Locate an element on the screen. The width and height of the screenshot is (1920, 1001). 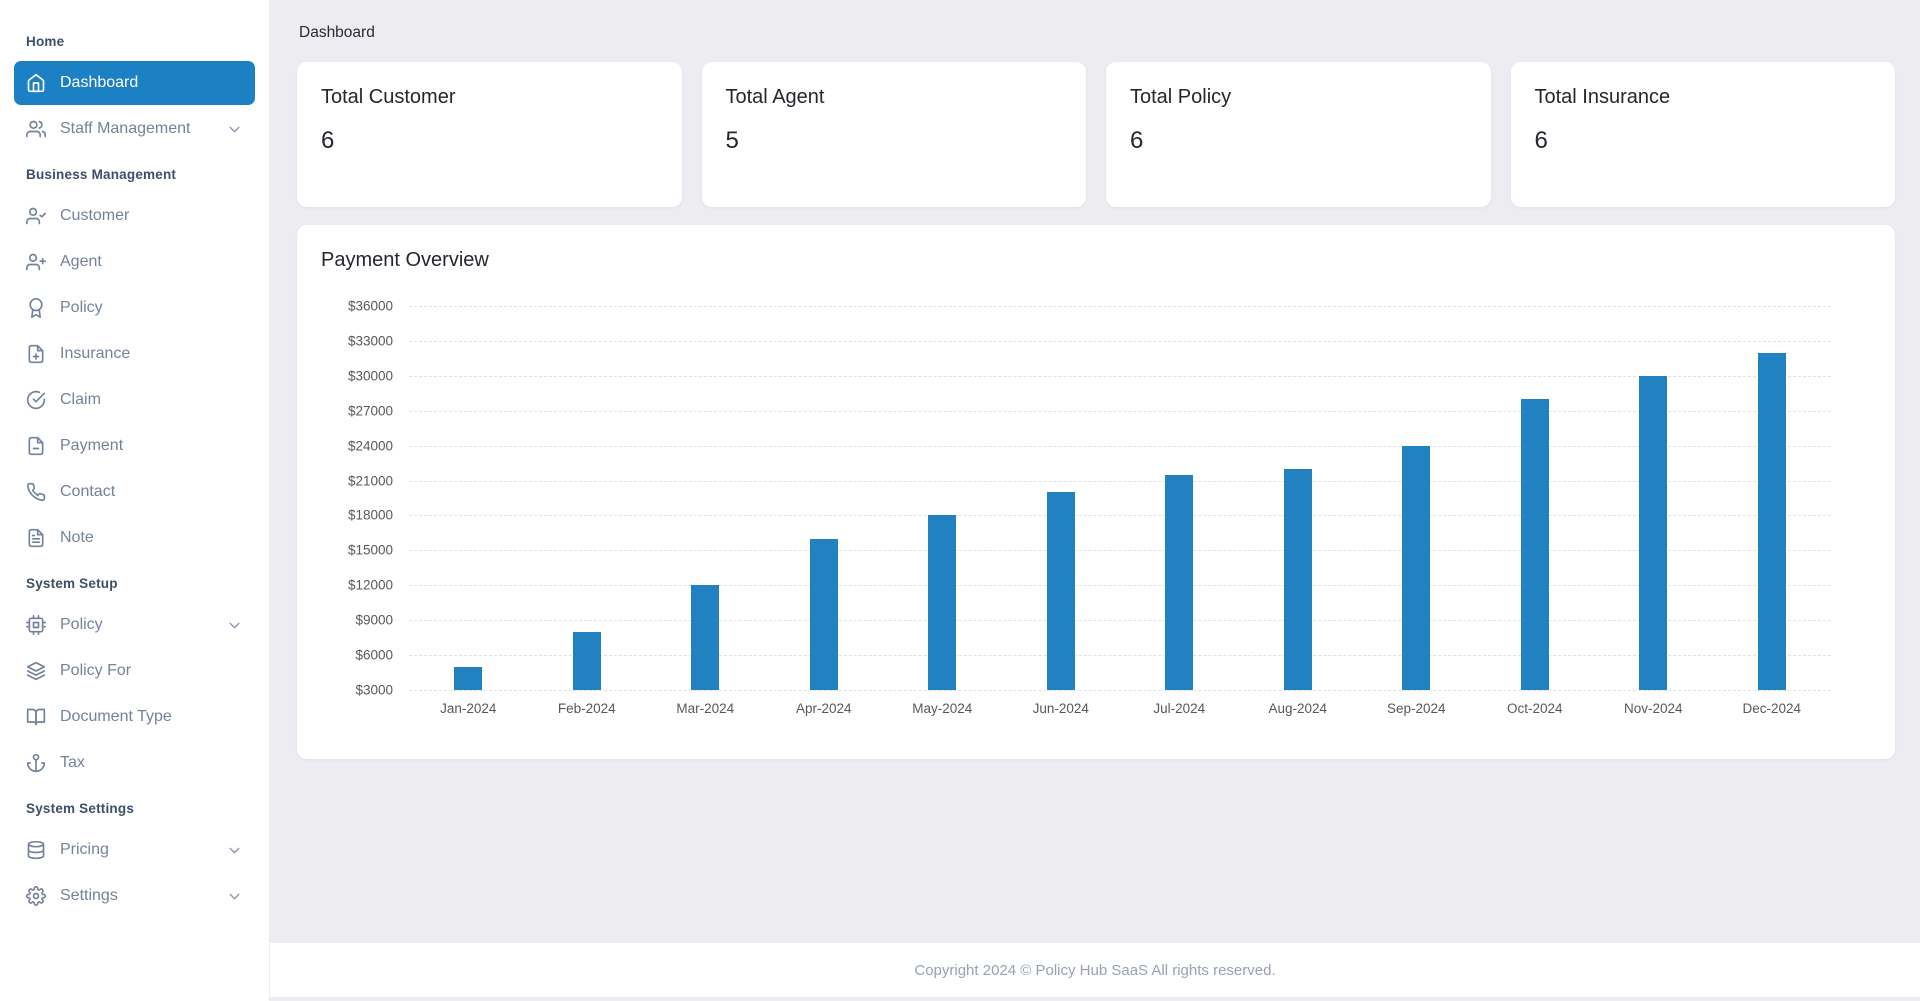
x-axis-tick-label: Oct-2024 is located at coordinates (1534, 708).